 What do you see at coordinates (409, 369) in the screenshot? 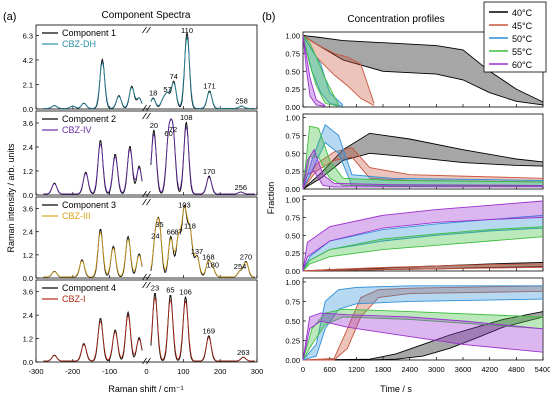
I see `x-tick-label: 2400` at bounding box center [409, 369].